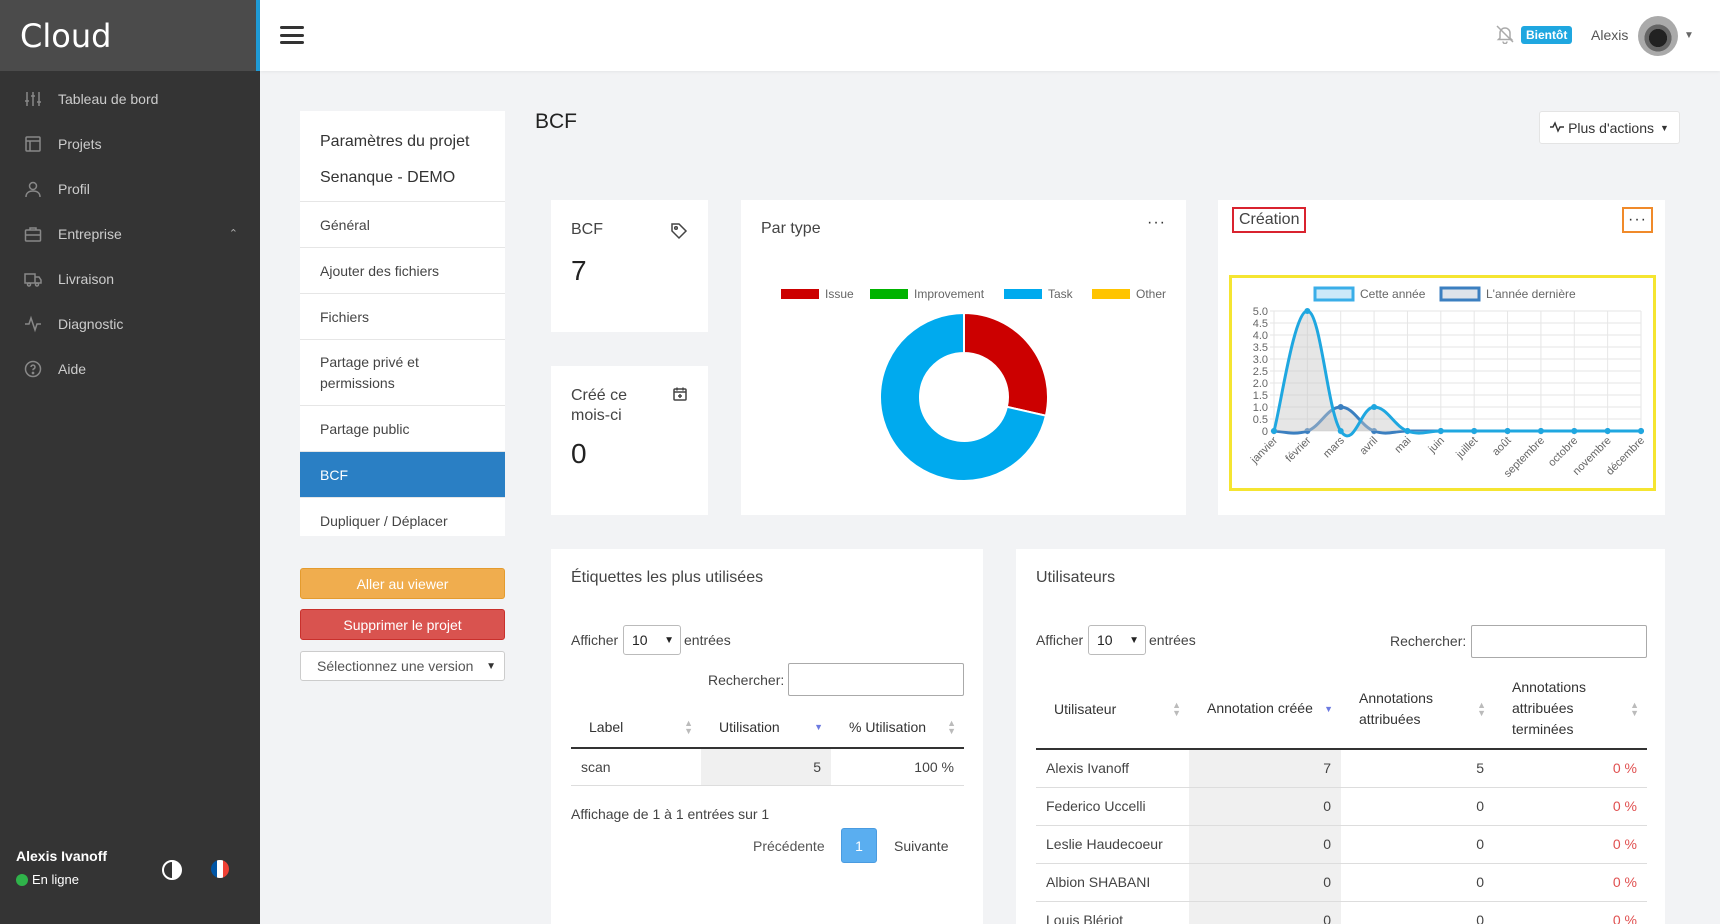 This screenshot has height=924, width=1720. Describe the element at coordinates (80, 143) in the screenshot. I see `sidebar-item-label: Projets` at that location.